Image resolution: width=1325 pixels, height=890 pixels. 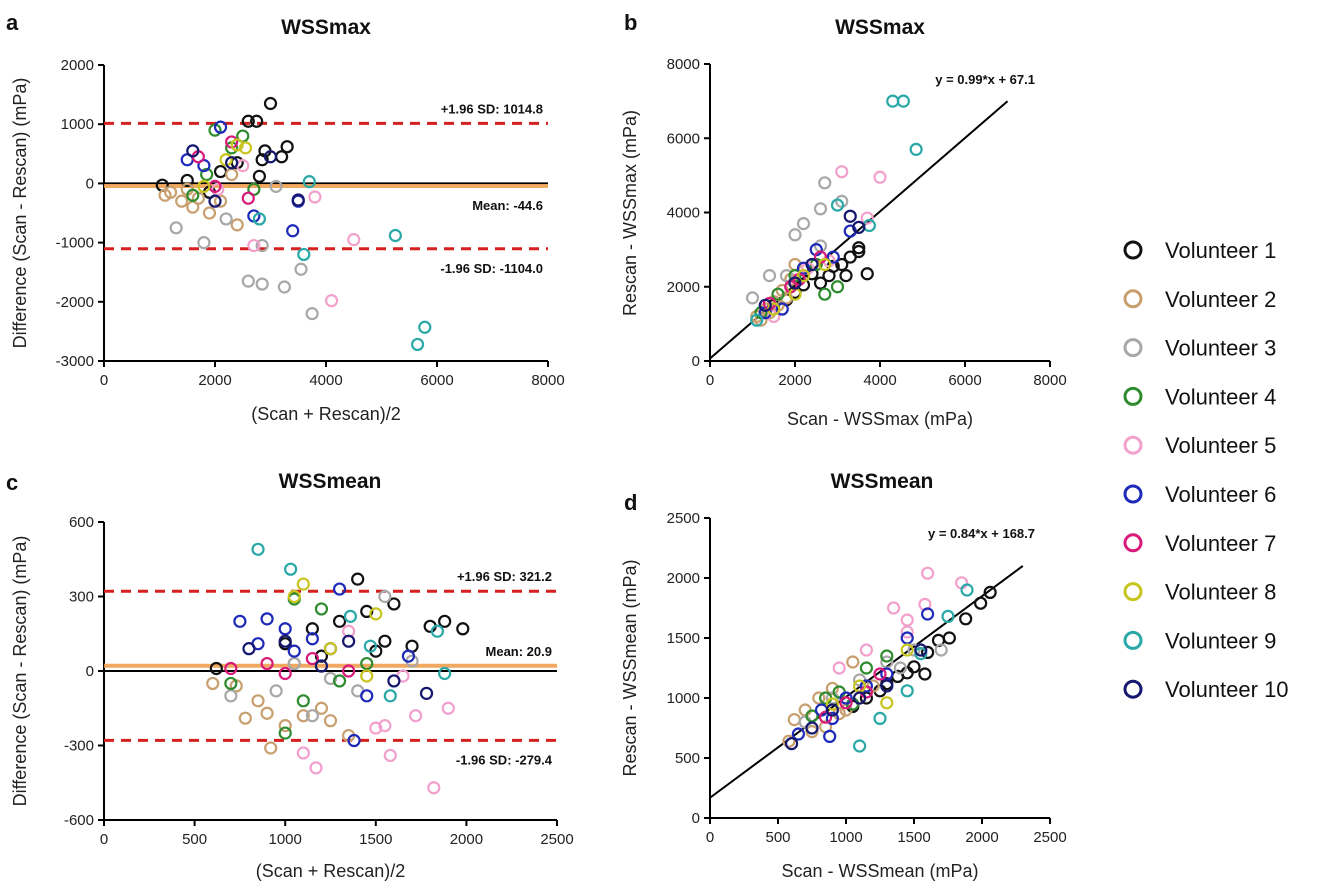 What do you see at coordinates (981, 533) in the screenshot?
I see `panel-d-fit-label: y = 0.84*x + 168.7` at bounding box center [981, 533].